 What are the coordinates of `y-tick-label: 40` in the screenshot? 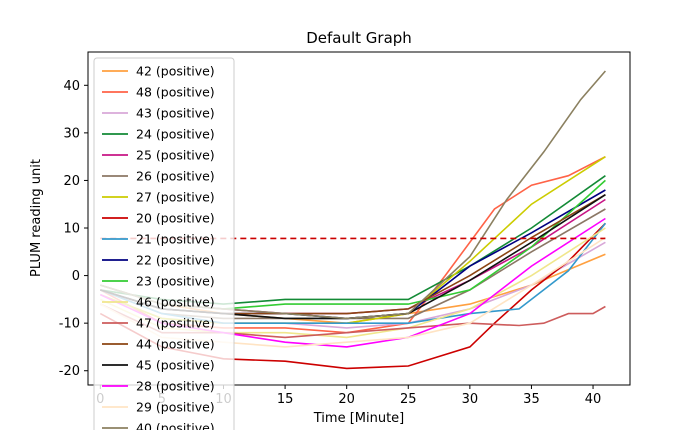 It's located at (71, 86).